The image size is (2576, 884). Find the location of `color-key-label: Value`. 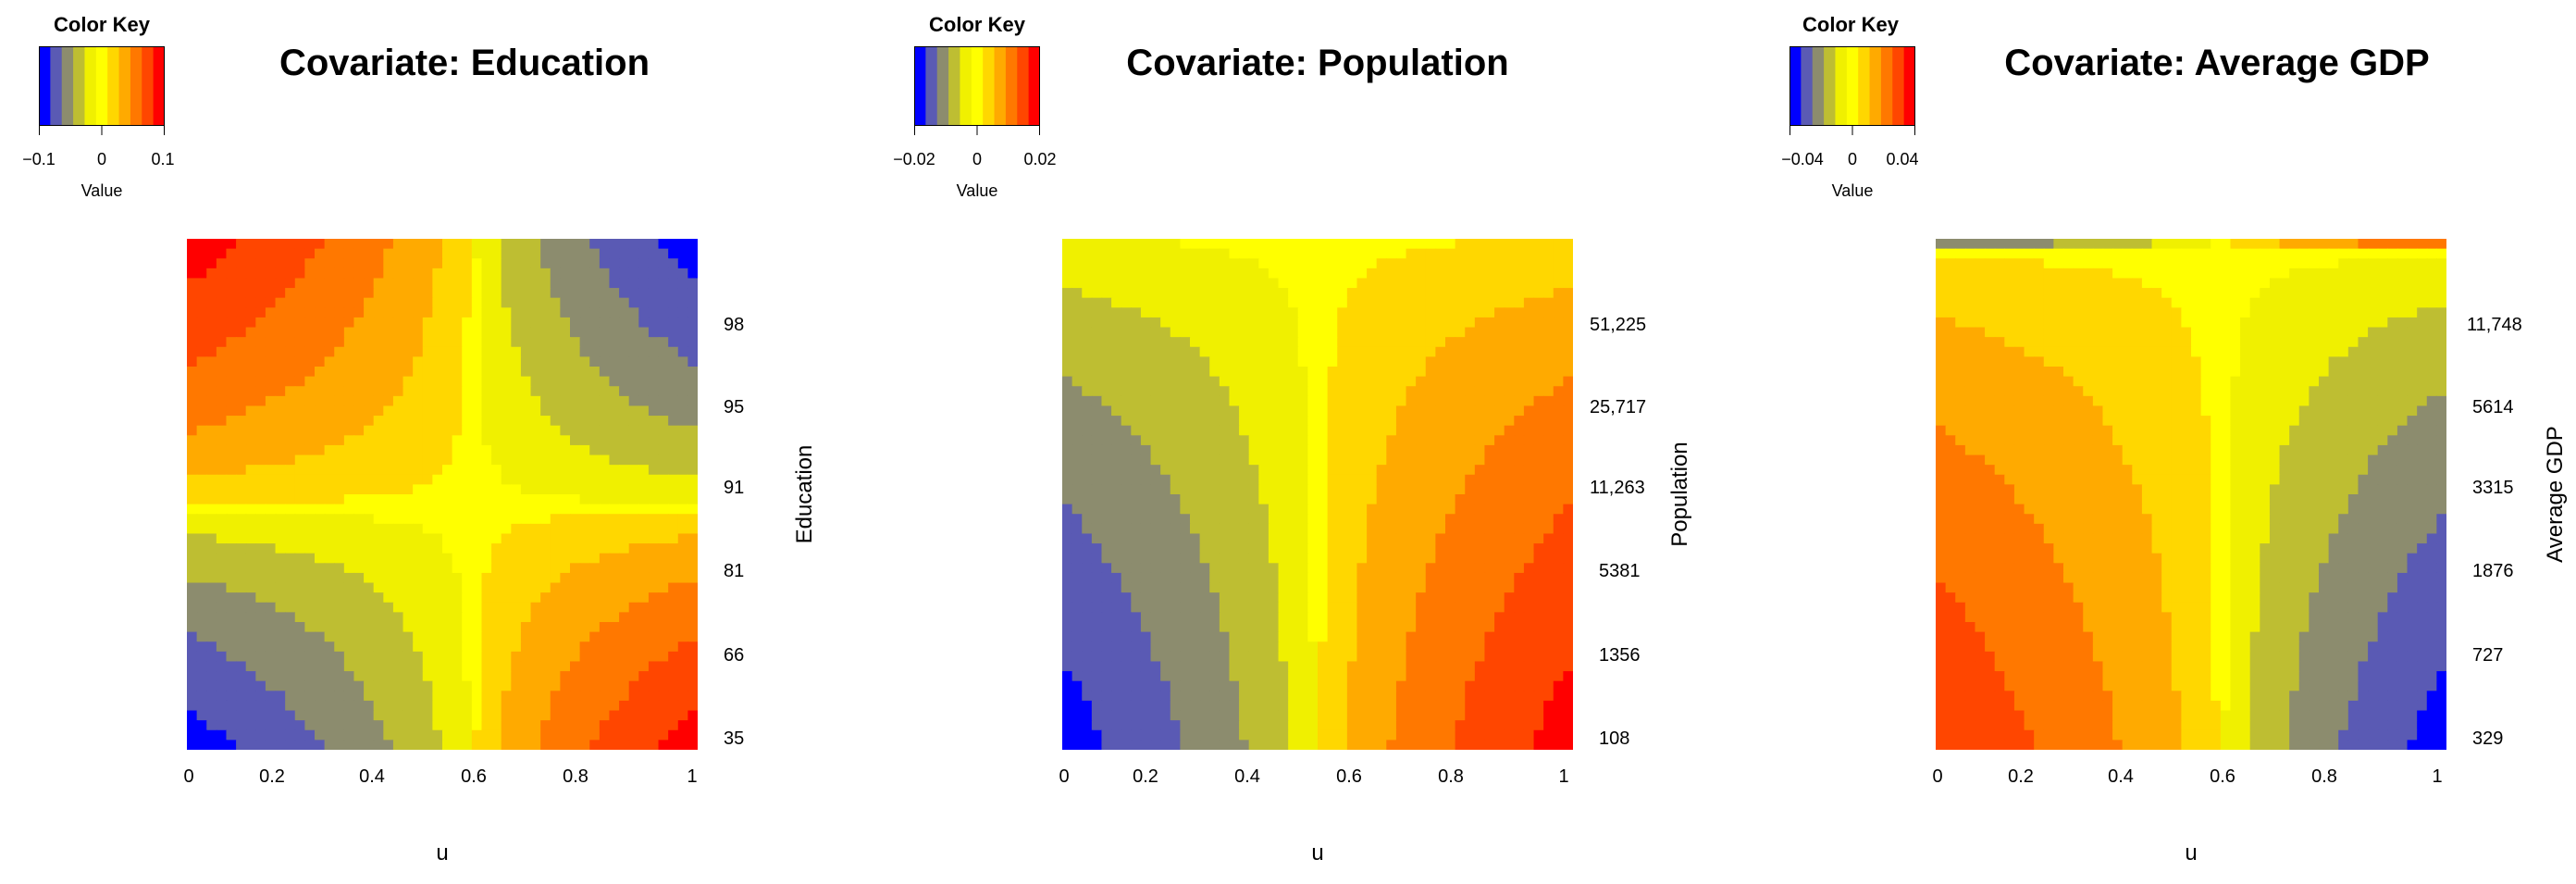

color-key-label: Value is located at coordinates (977, 190).